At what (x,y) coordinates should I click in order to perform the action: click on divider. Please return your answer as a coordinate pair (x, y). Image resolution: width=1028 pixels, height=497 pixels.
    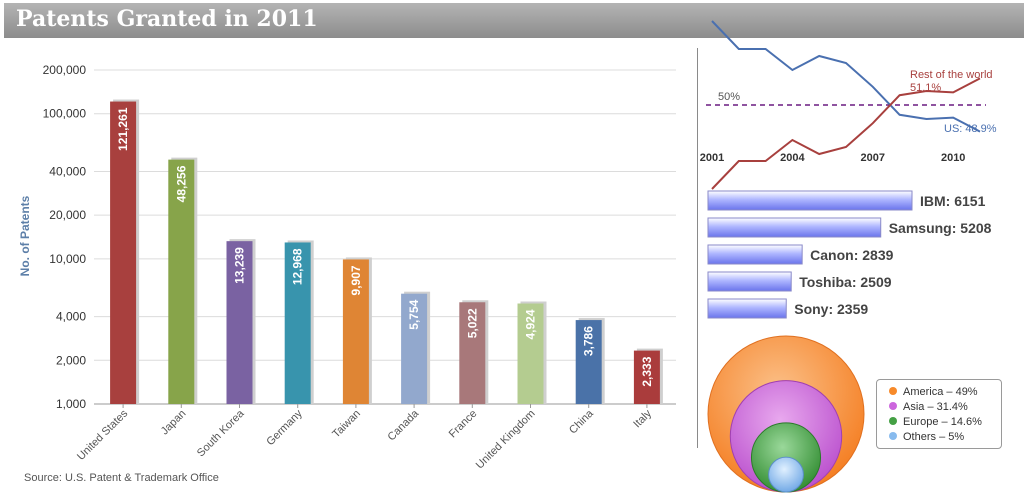
    Looking at the image, I should click on (697, 248).